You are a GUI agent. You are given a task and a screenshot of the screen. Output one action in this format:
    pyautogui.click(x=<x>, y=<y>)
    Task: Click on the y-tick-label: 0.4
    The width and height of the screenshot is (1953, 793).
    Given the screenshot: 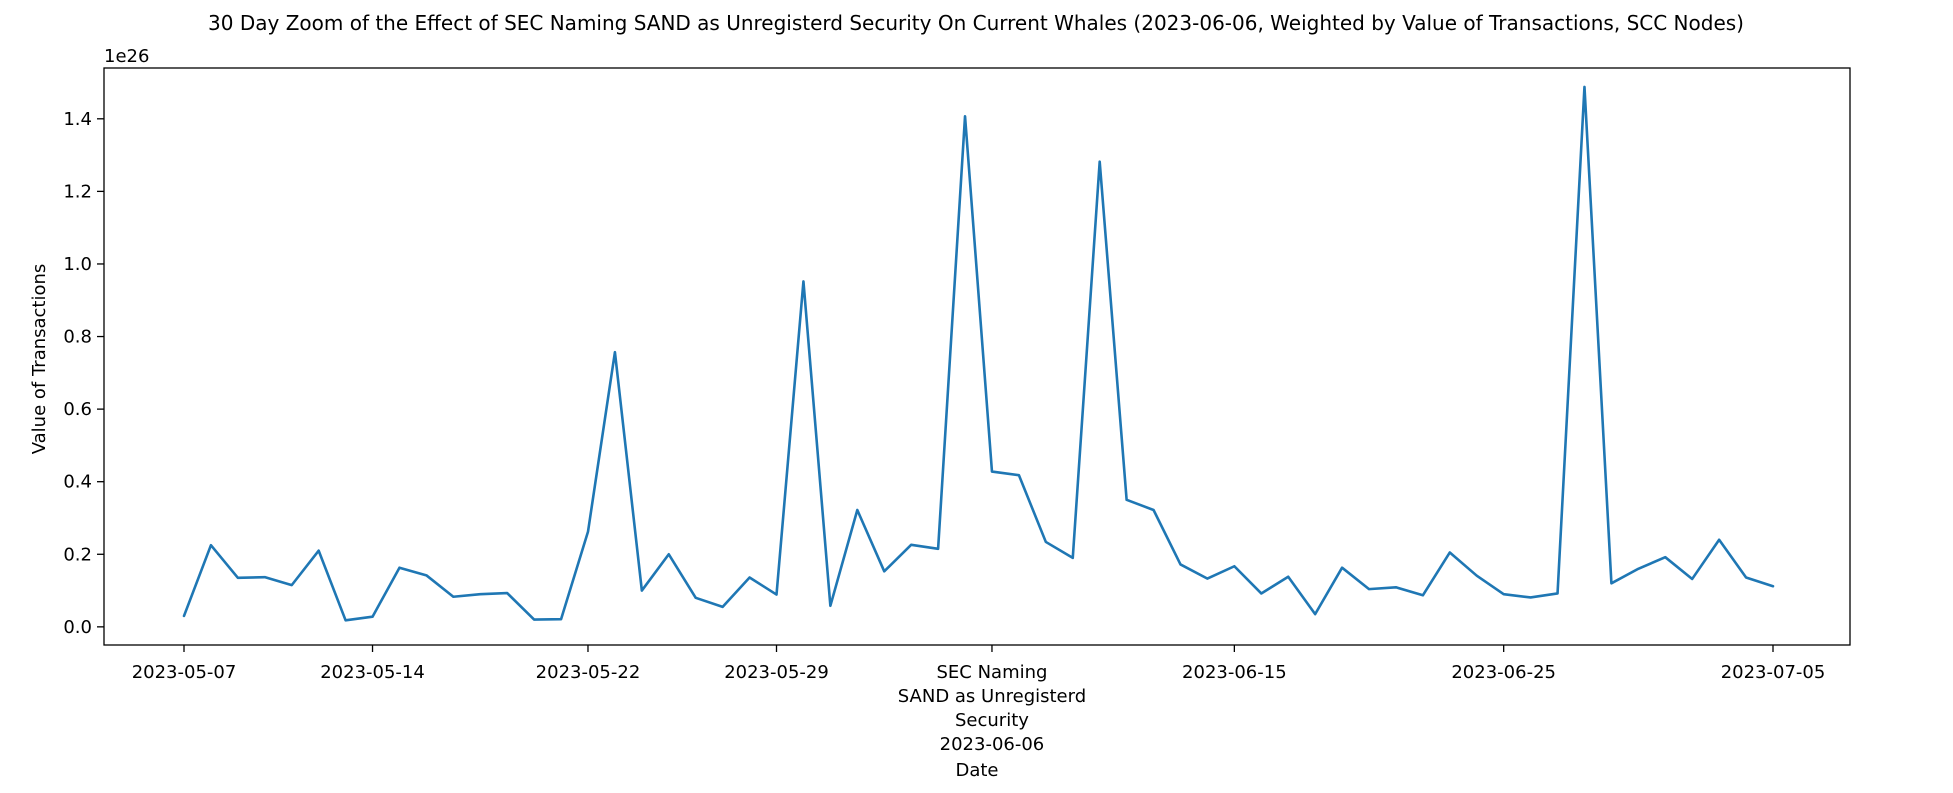 What is the action you would take?
    pyautogui.click(x=77, y=482)
    